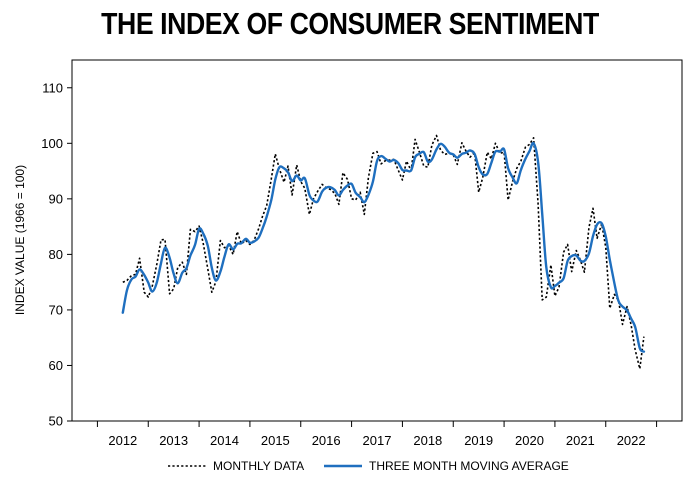 This screenshot has width=700, height=480. What do you see at coordinates (52, 87) in the screenshot?
I see `y-tick-label: 110` at bounding box center [52, 87].